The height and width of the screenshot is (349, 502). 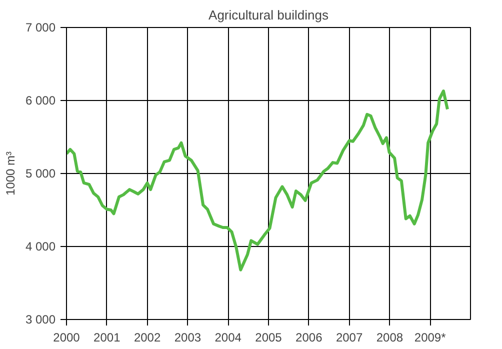 I want to click on x-tick-label: 2006, so click(x=309, y=337).